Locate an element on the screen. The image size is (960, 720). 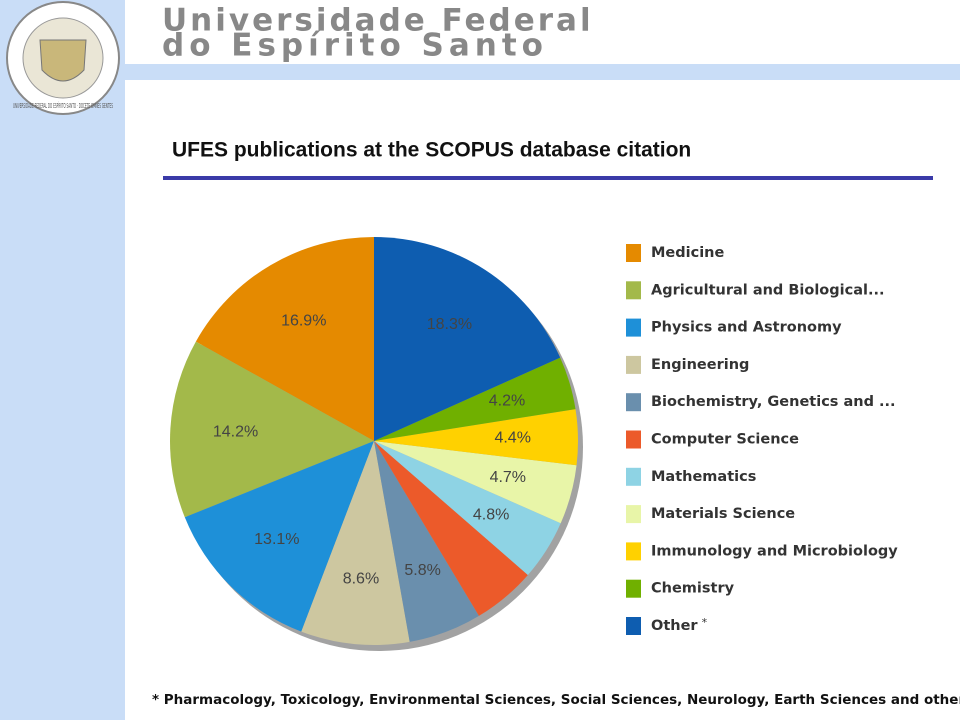
legend-label: Physics and Astronomy is located at coordinates (746, 328).